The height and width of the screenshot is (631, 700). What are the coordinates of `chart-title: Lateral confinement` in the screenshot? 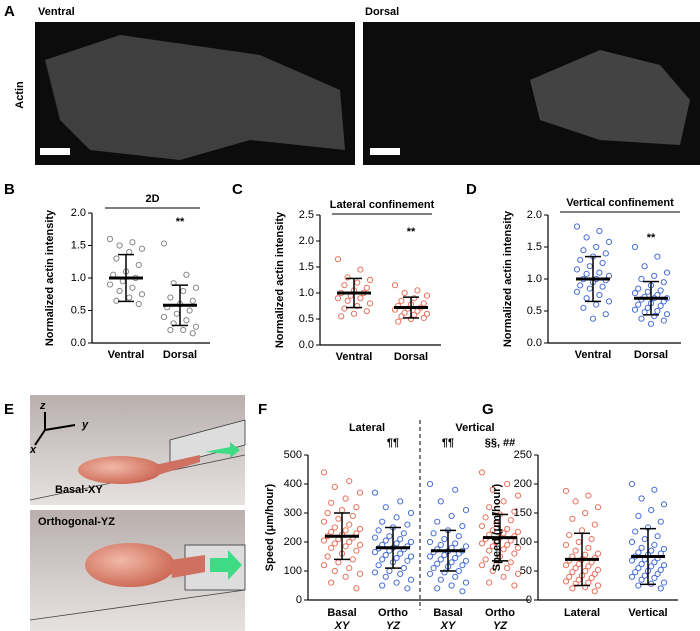 It's located at (382, 205).